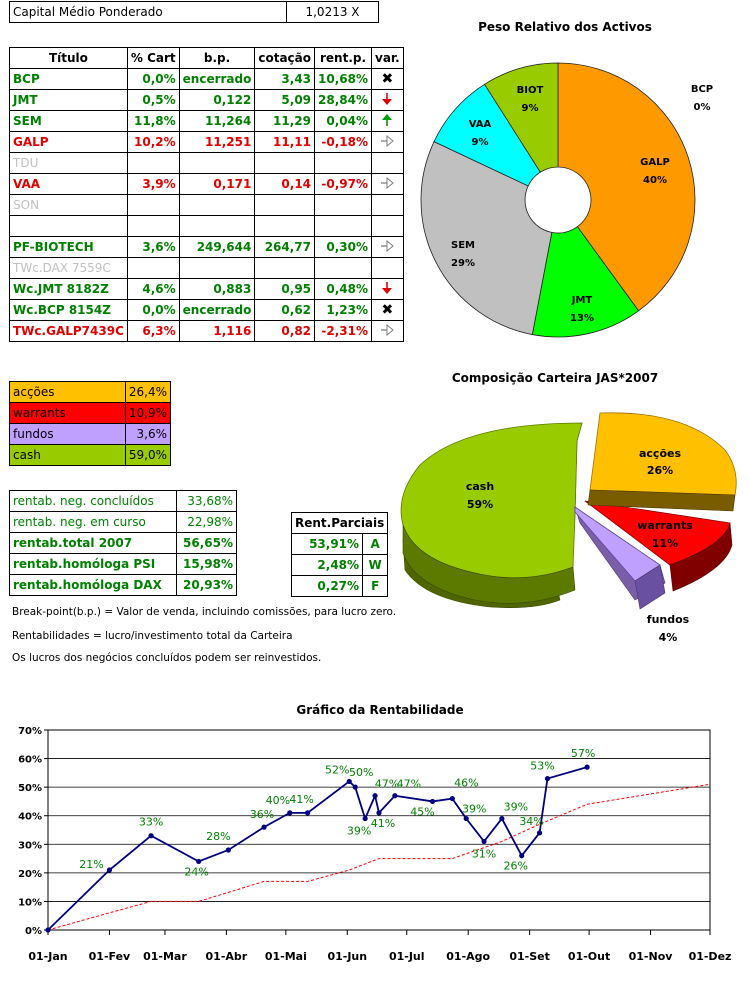 This screenshot has height=982, width=749. Describe the element at coordinates (153, 247) in the screenshot. I see `cell-pct: 3,6%` at that location.